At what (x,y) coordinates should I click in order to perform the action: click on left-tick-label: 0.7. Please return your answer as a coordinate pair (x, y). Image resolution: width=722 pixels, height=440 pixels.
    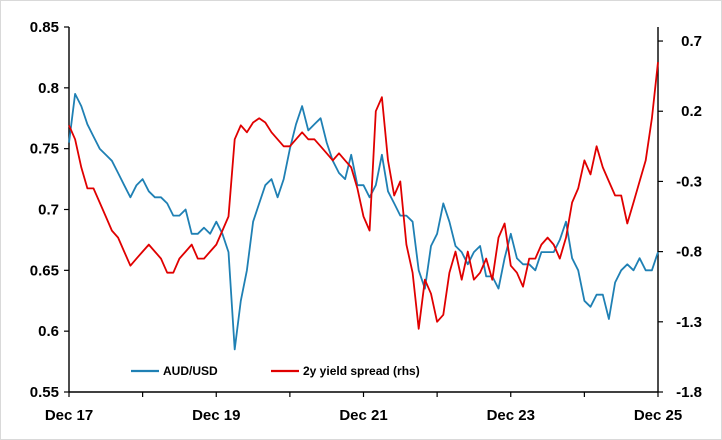
    Looking at the image, I should click on (48, 210).